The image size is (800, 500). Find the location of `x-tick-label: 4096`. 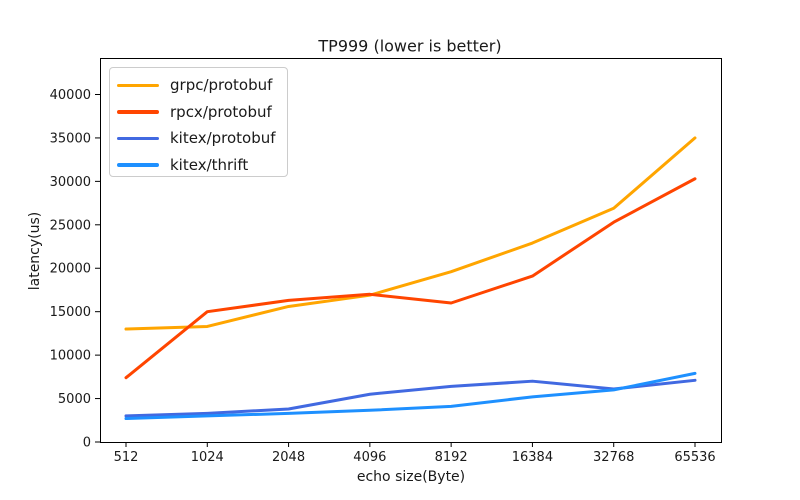

x-tick-label: 4096 is located at coordinates (369, 457).